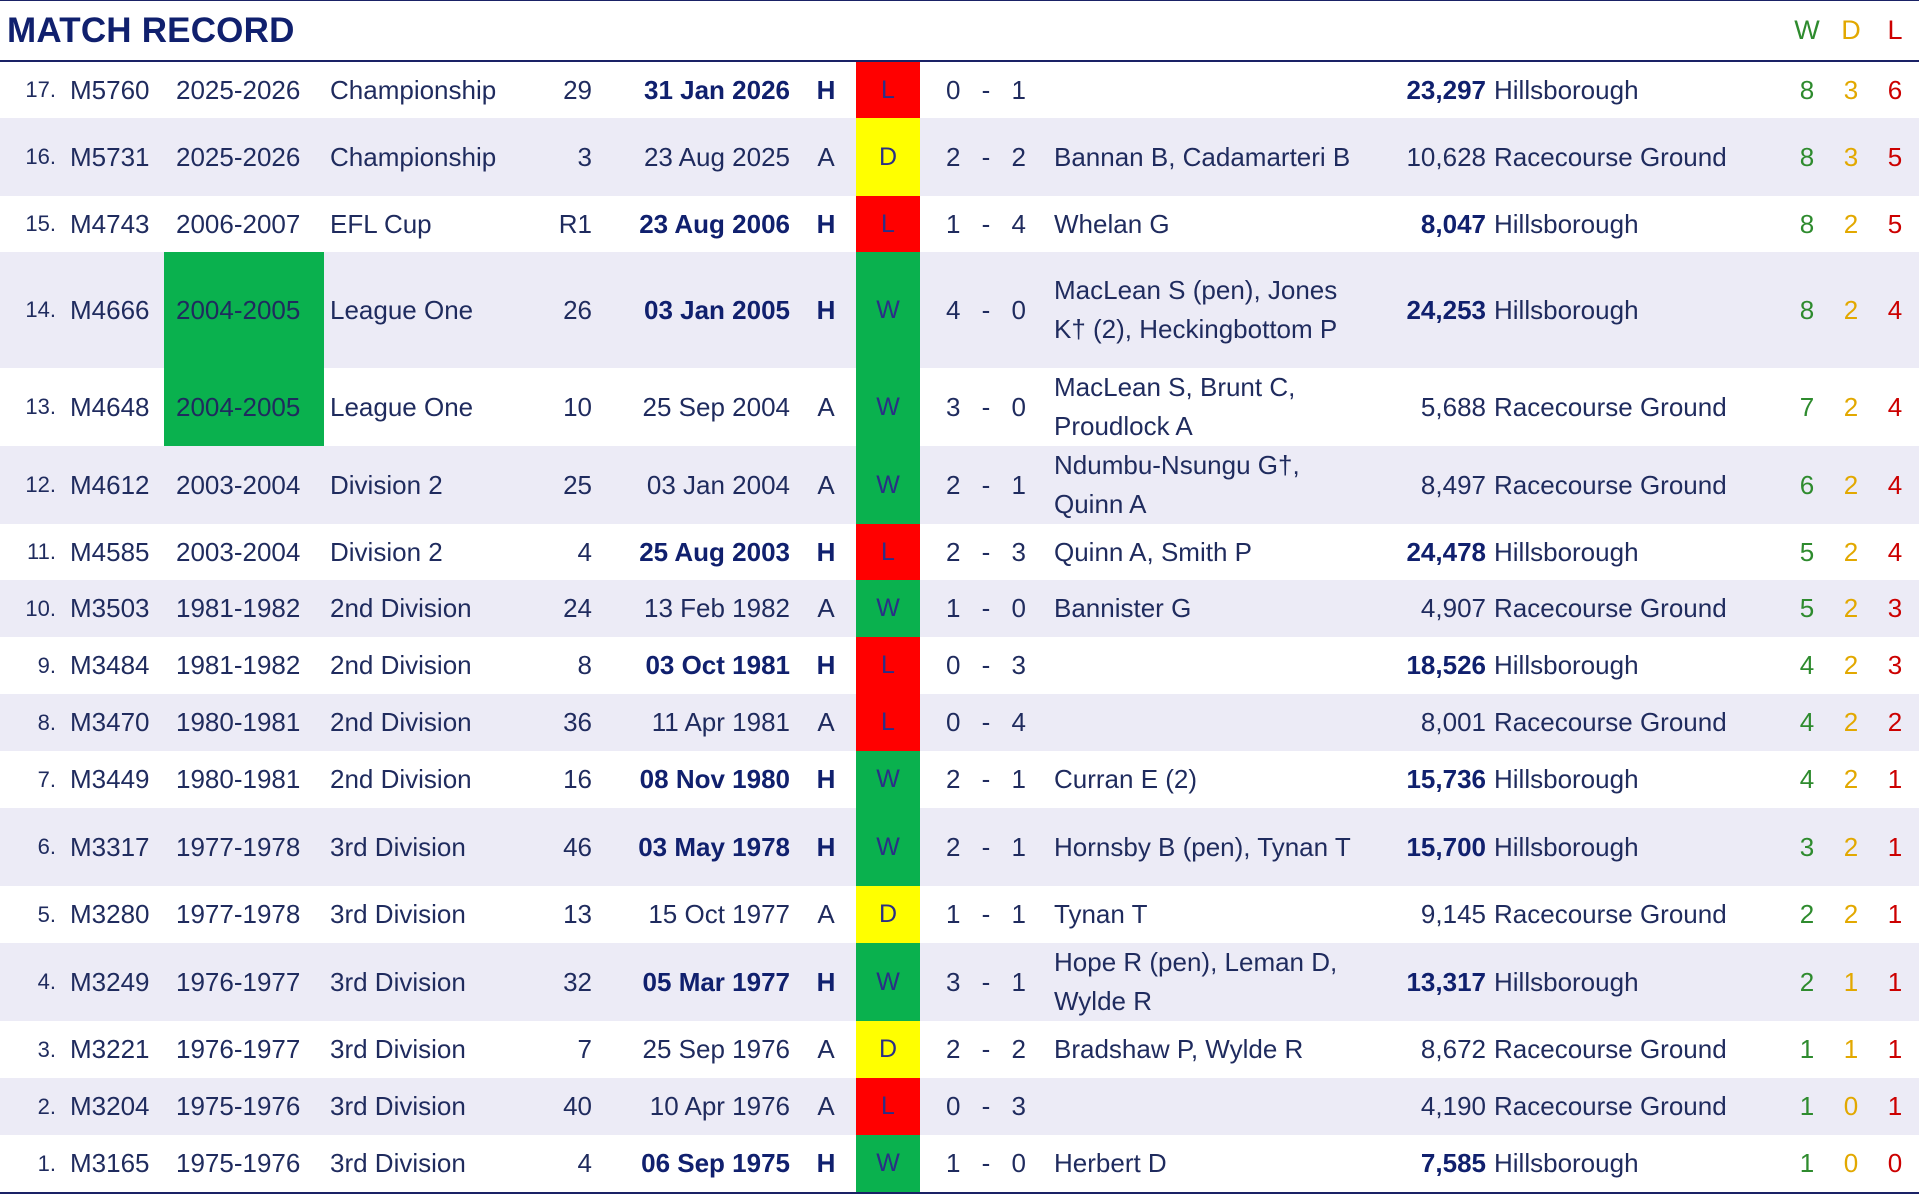 This screenshot has height=1200, width=1919. Describe the element at coordinates (1446, 89) in the screenshot. I see `attendance: 23,297` at that location.